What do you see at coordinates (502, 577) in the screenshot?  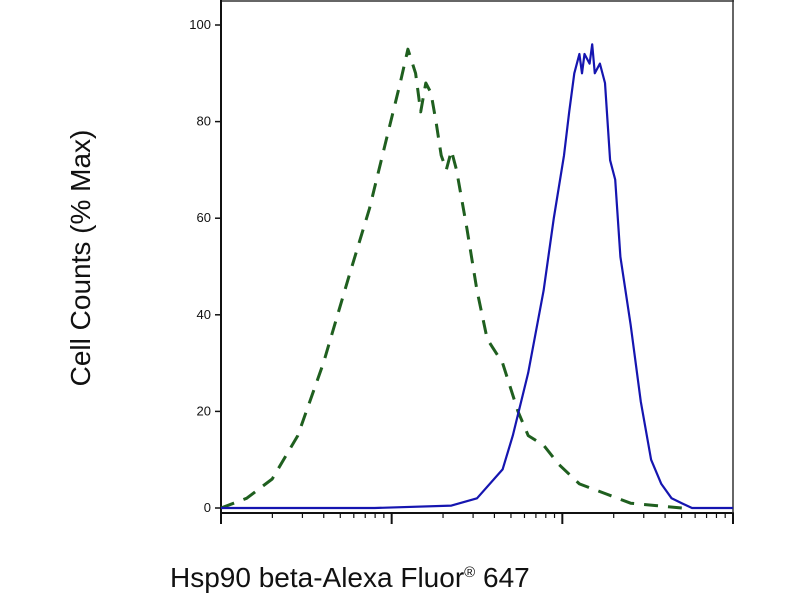 I see `x-axis-title-tail: 647` at bounding box center [502, 577].